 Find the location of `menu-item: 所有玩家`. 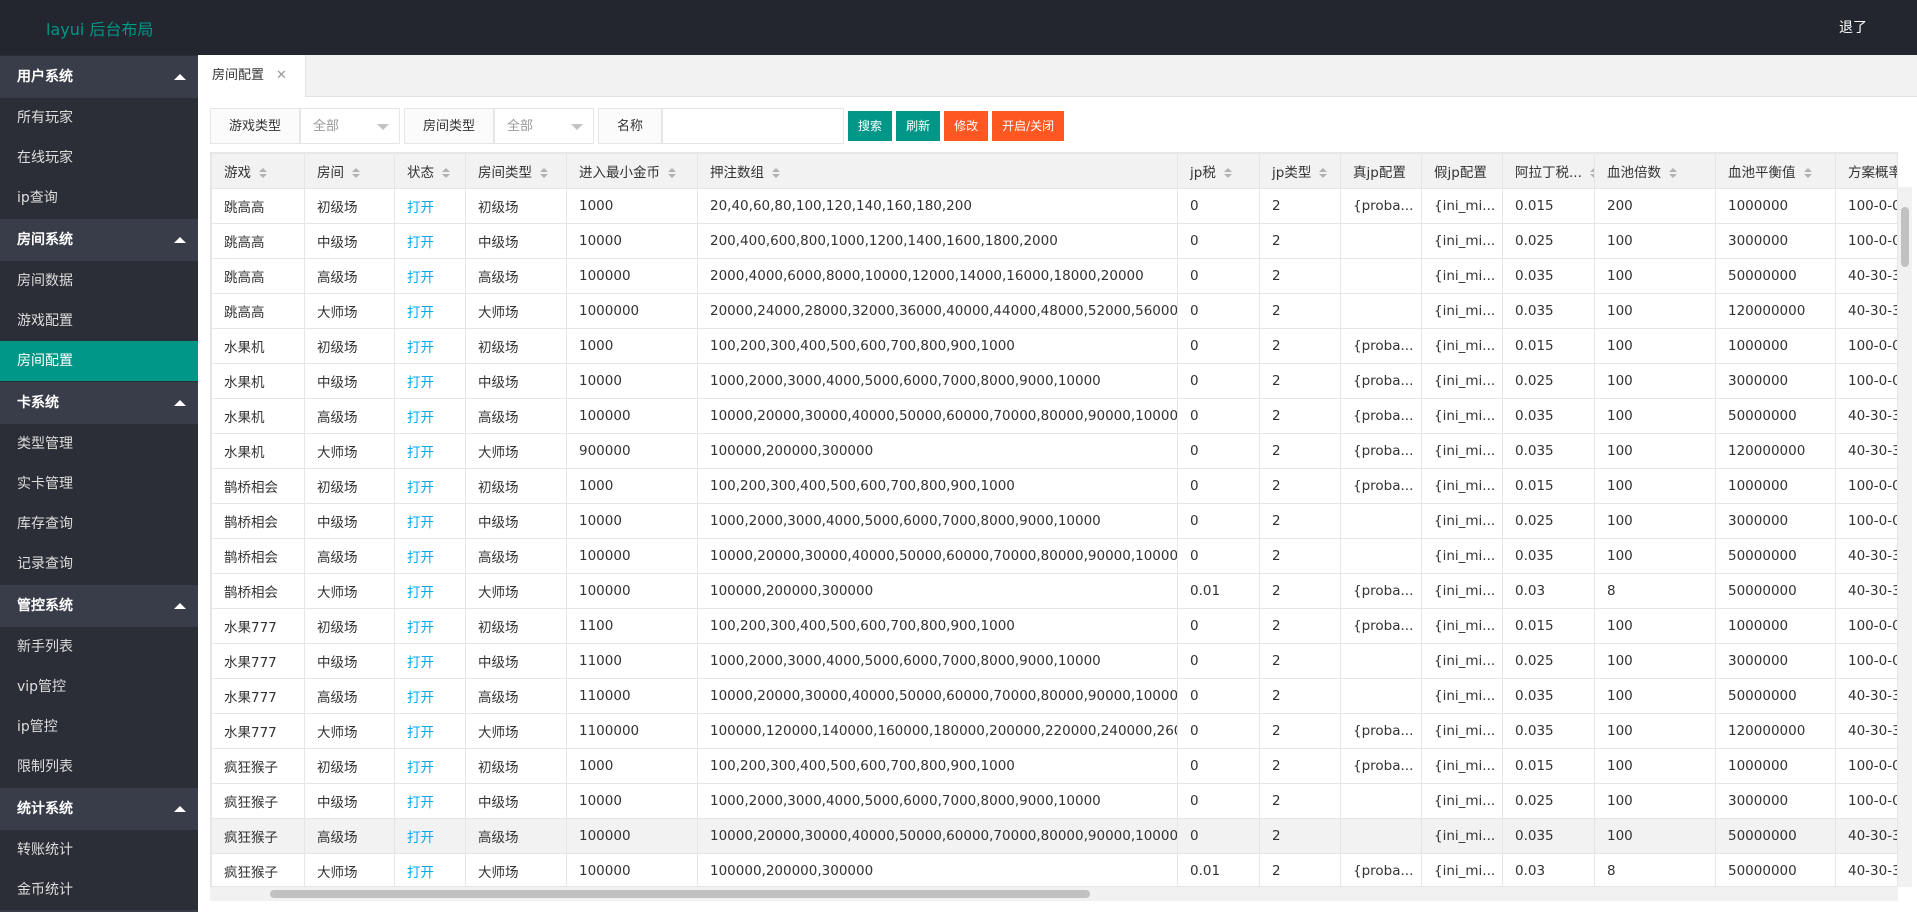

menu-item: 所有玩家 is located at coordinates (99, 118).